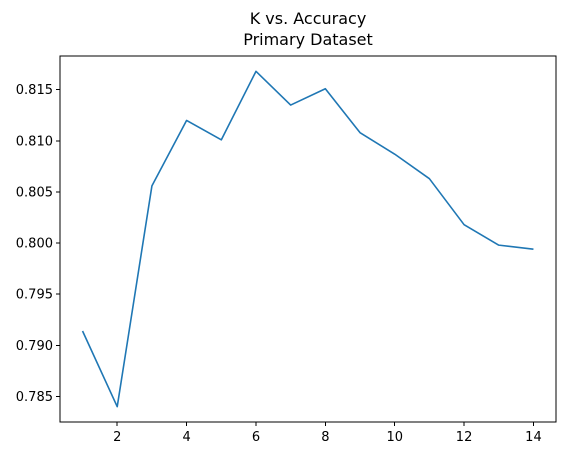 This screenshot has height=456, width=565. I want to click on chart-title: K vs. Accuracy, so click(308, 18).